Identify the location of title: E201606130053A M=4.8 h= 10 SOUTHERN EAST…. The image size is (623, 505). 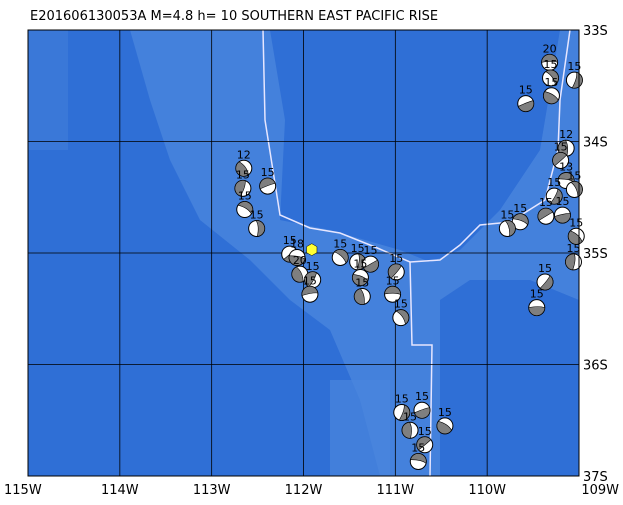
(234, 16).